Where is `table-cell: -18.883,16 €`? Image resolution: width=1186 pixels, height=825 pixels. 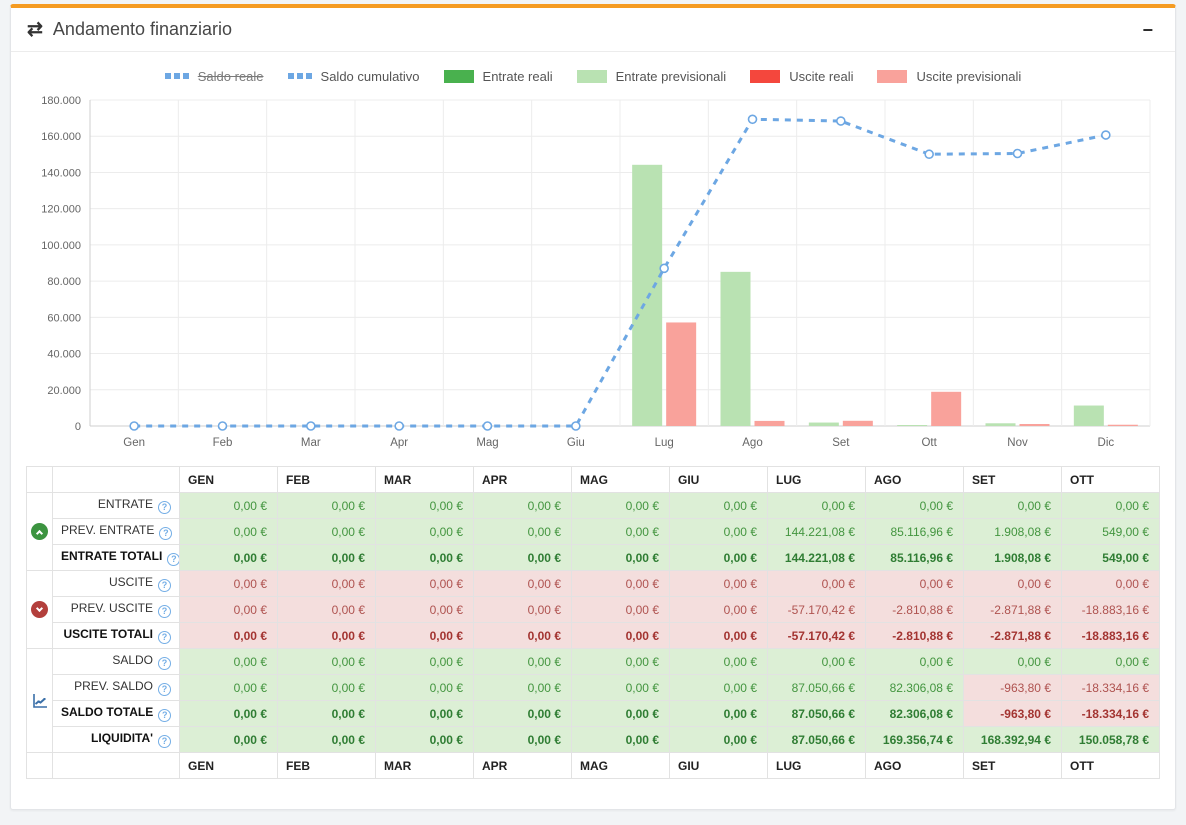
table-cell: -18.883,16 € is located at coordinates (1110, 609).